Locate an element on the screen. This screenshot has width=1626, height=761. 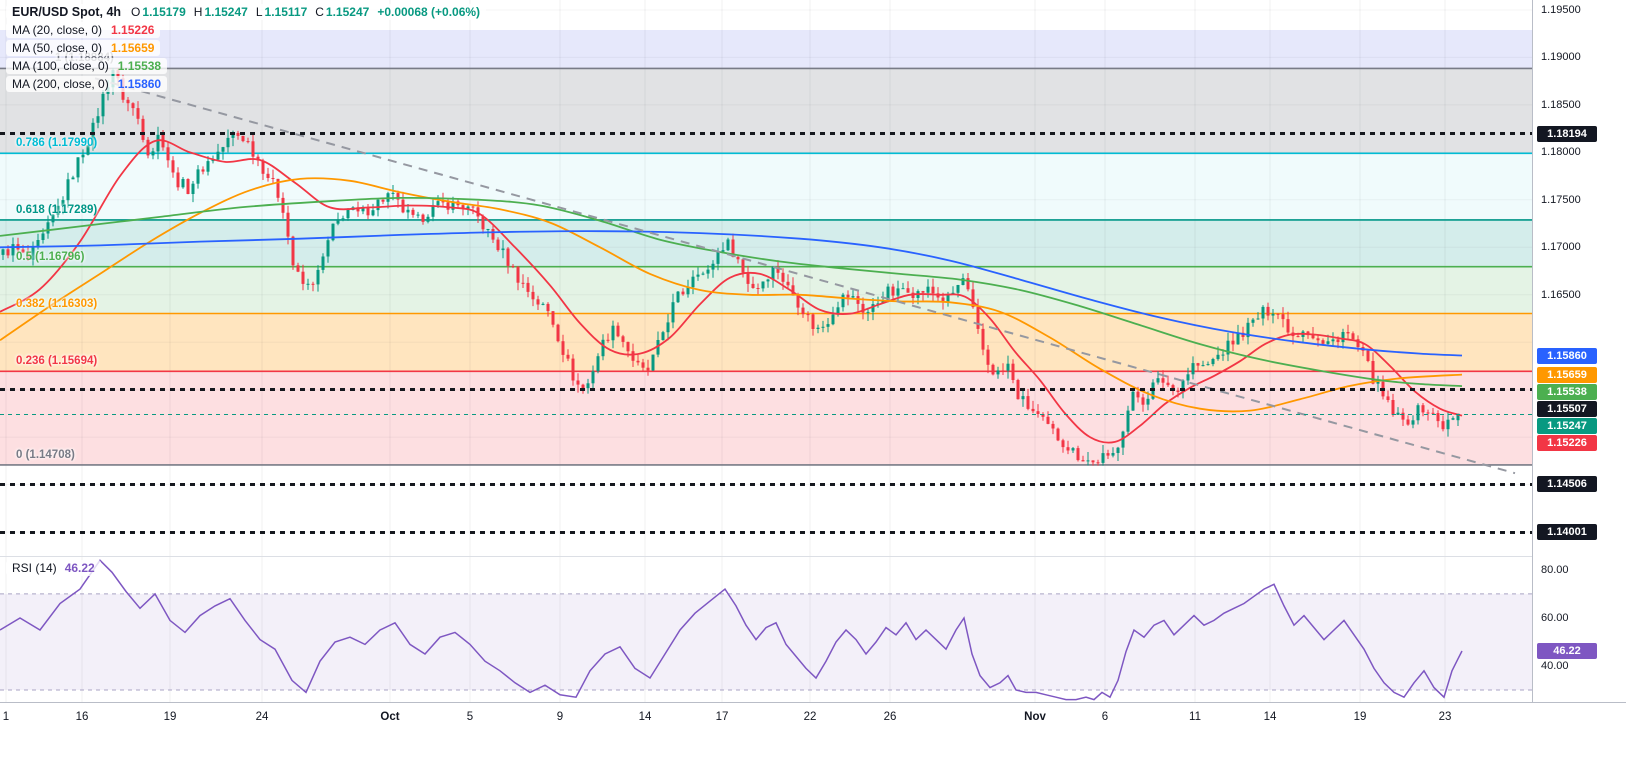
time-axis-tick: 22 is located at coordinates (810, 717).